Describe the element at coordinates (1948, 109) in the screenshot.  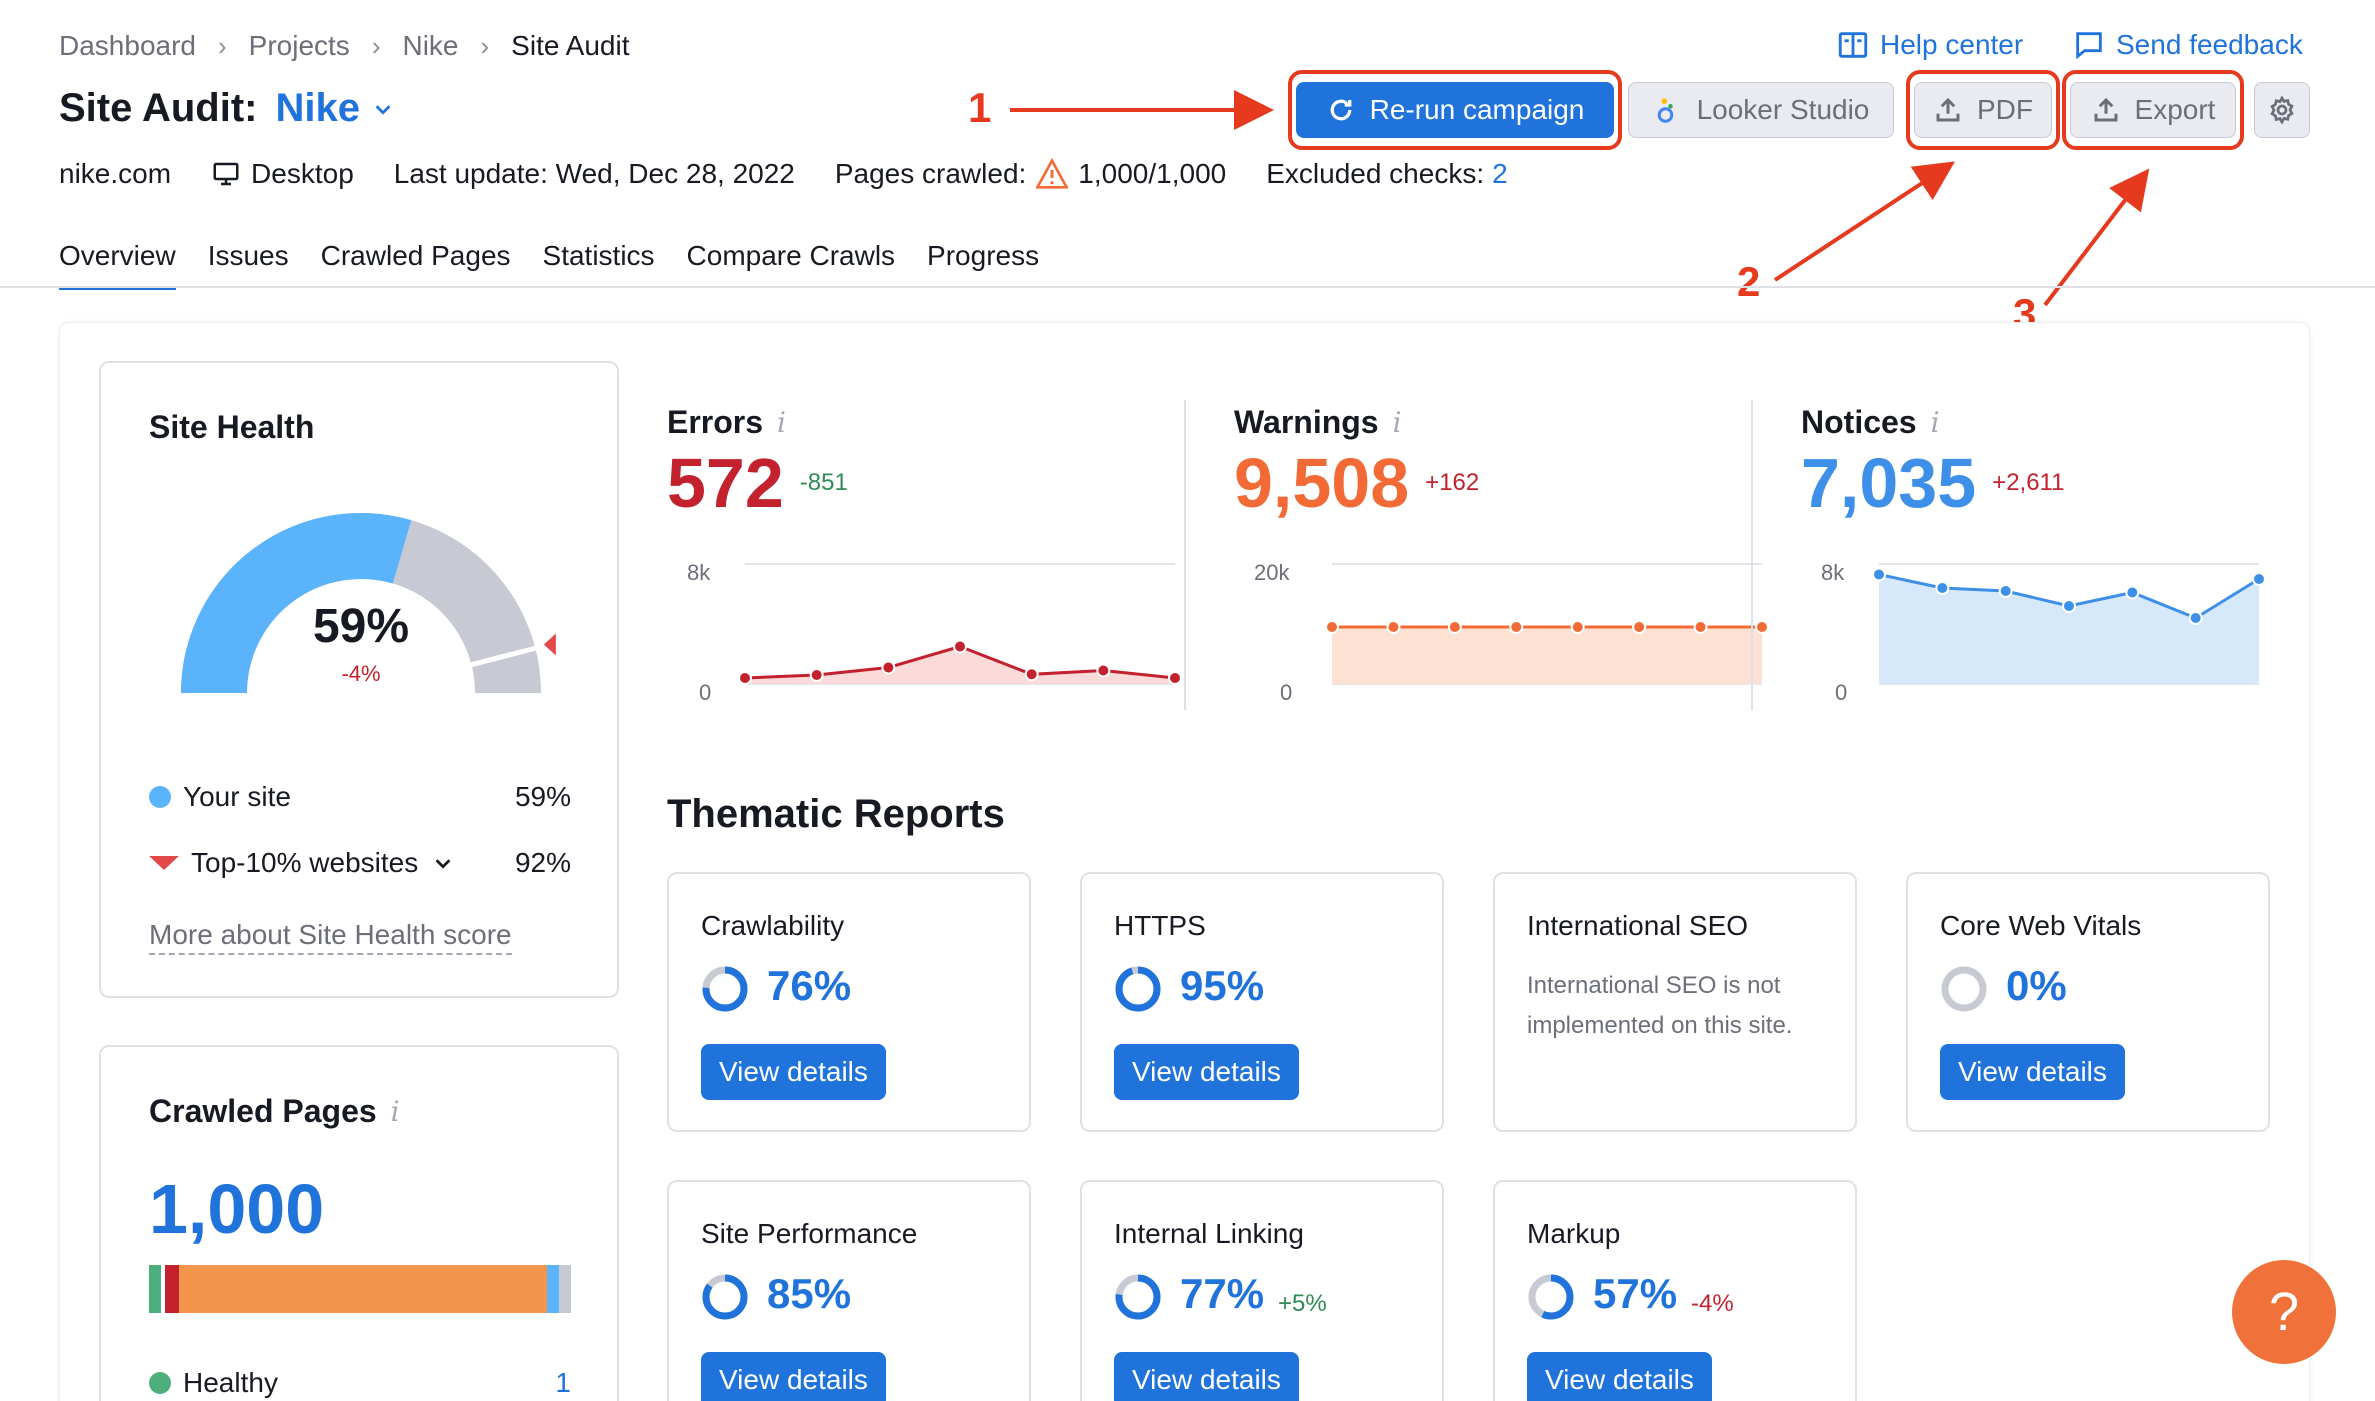
I see `upload-icon` at that location.